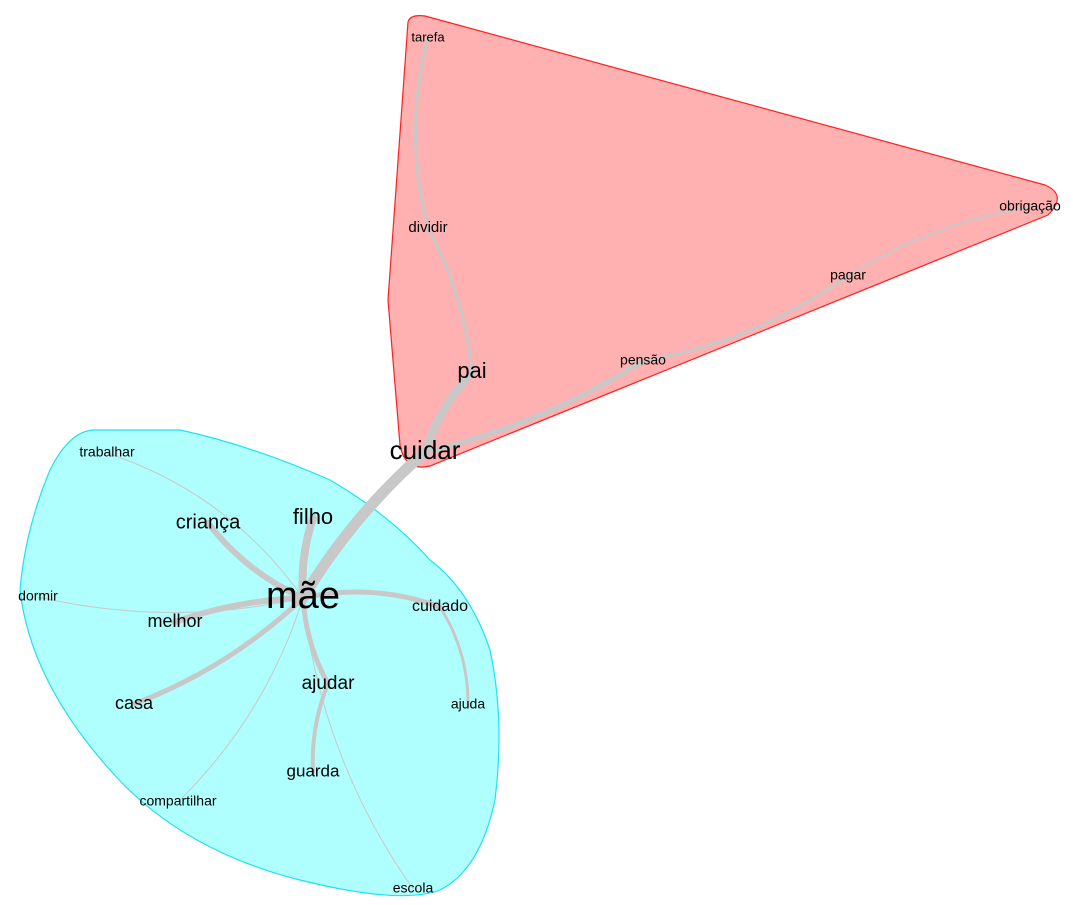 The width and height of the screenshot is (1073, 905). Describe the element at coordinates (177, 801) in the screenshot. I see `node-label: compartilhar` at that location.